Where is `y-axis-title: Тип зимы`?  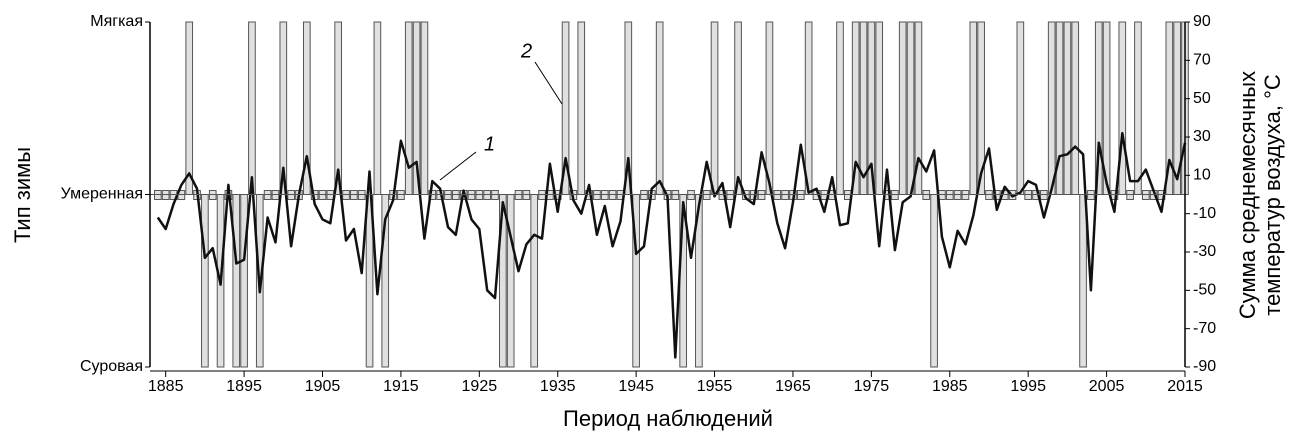 y-axis-title: Тип зимы is located at coordinates (22, 195).